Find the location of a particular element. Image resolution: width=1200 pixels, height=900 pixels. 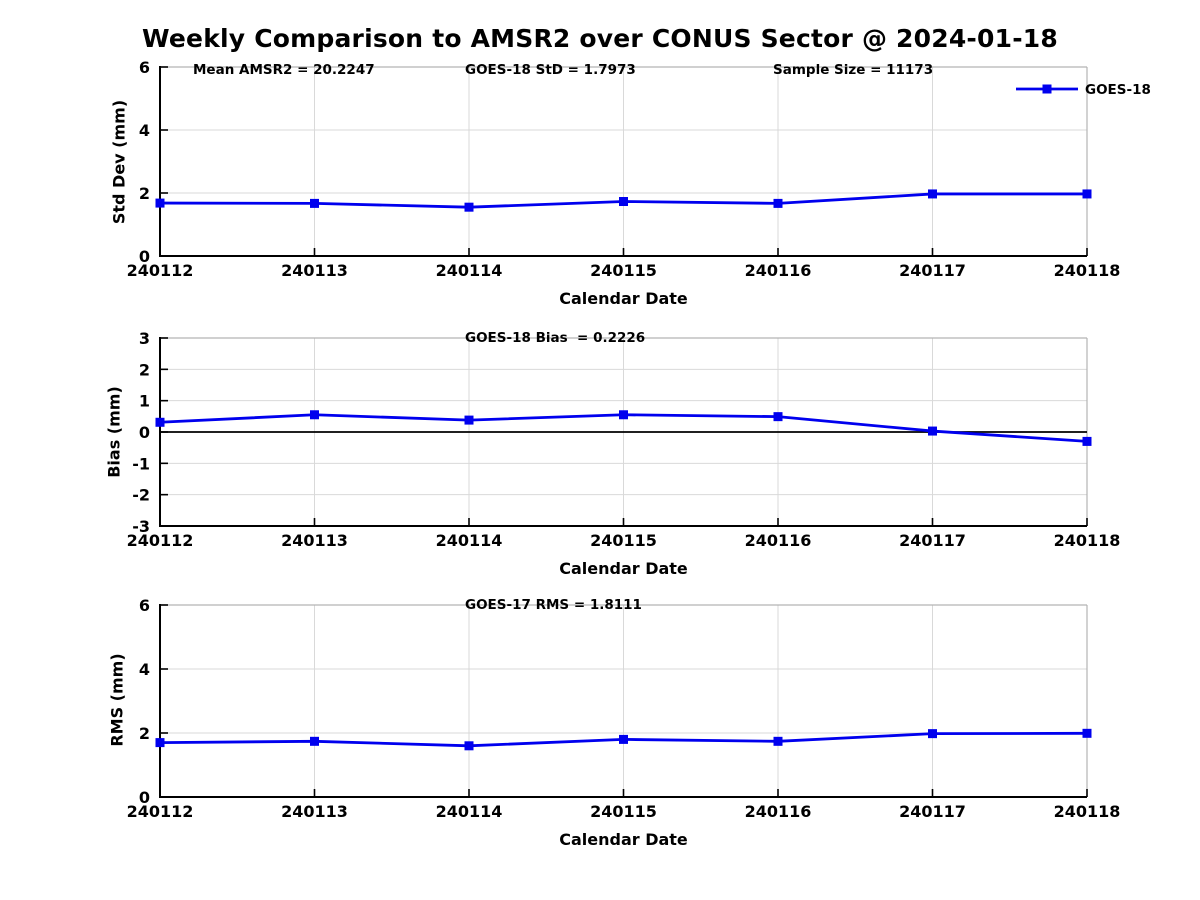

y-tick-label: 1 is located at coordinates (144, 401).